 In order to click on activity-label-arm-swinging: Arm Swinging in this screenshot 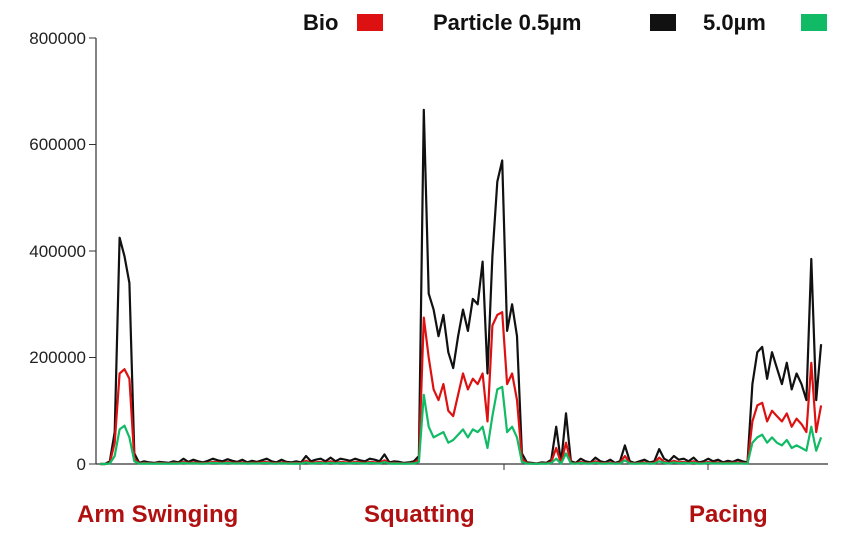, I will do `click(157, 514)`.